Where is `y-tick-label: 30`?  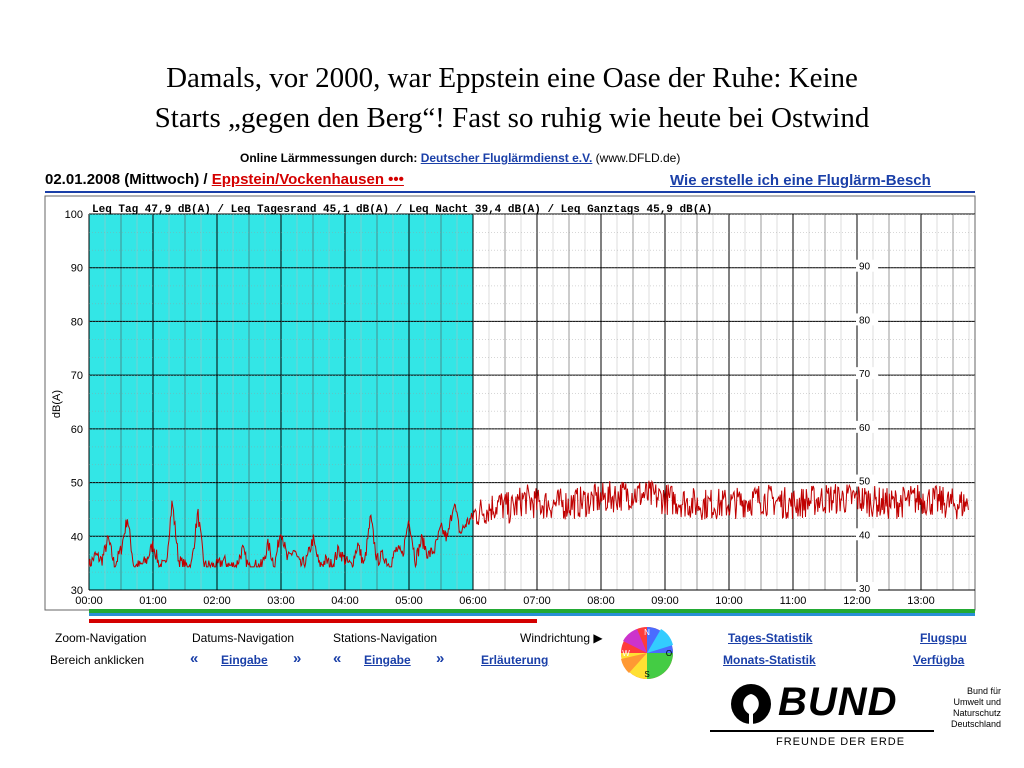
y-tick-label: 30 is located at coordinates (77, 591).